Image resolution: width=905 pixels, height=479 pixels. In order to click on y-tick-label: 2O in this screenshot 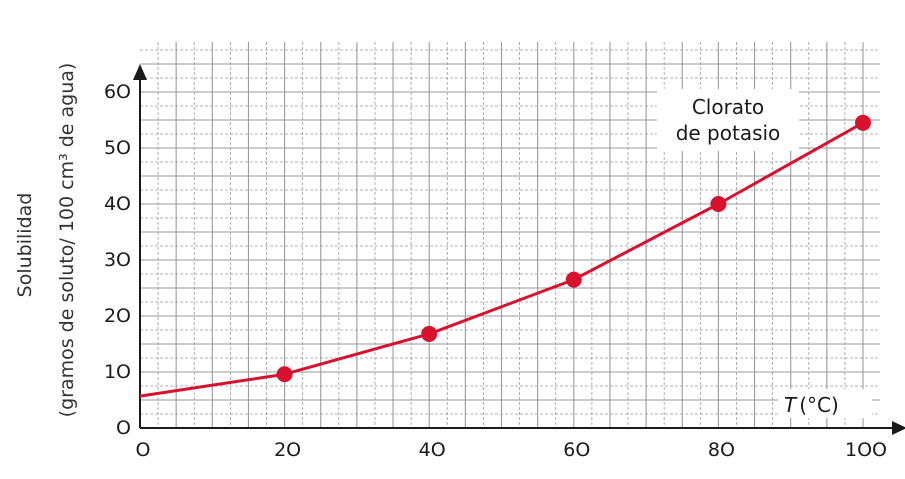, I will do `click(117, 316)`.